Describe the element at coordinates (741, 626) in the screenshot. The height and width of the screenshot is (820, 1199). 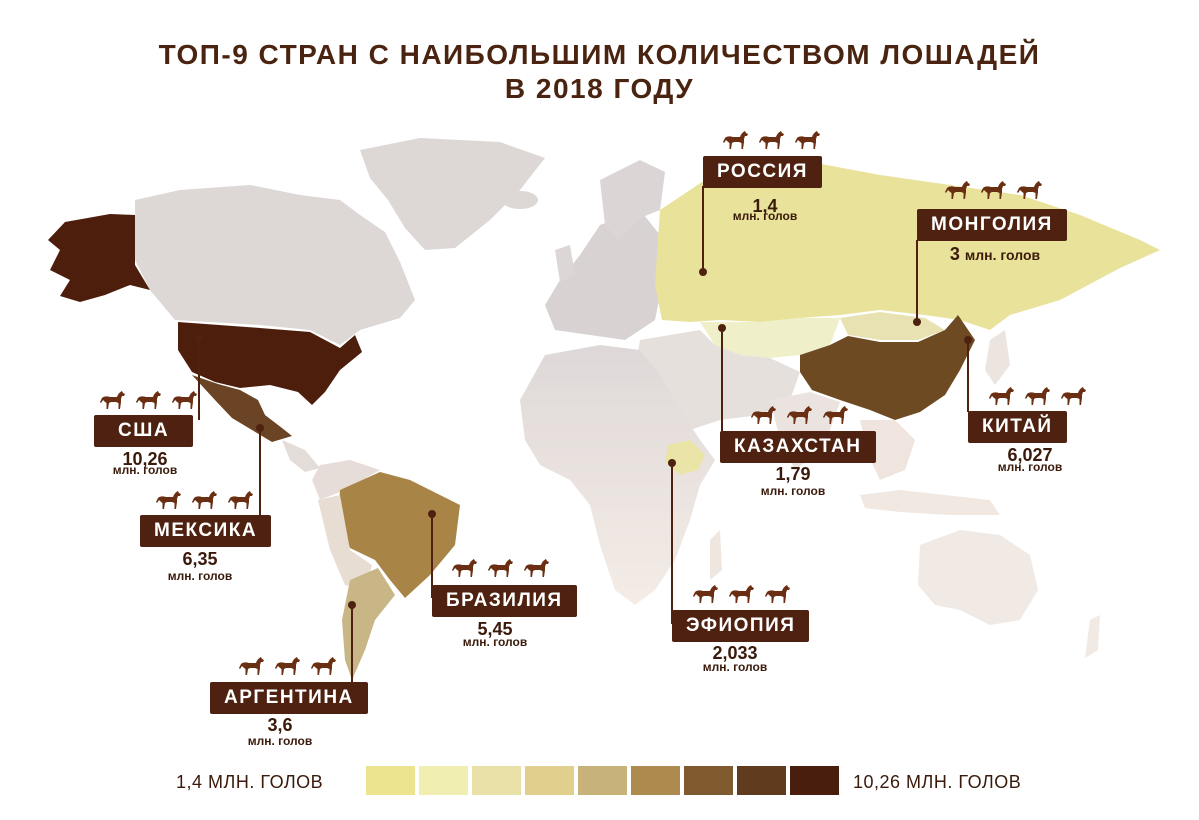
I see `country-label-ethiopia: ЭФИОПИЯ` at that location.